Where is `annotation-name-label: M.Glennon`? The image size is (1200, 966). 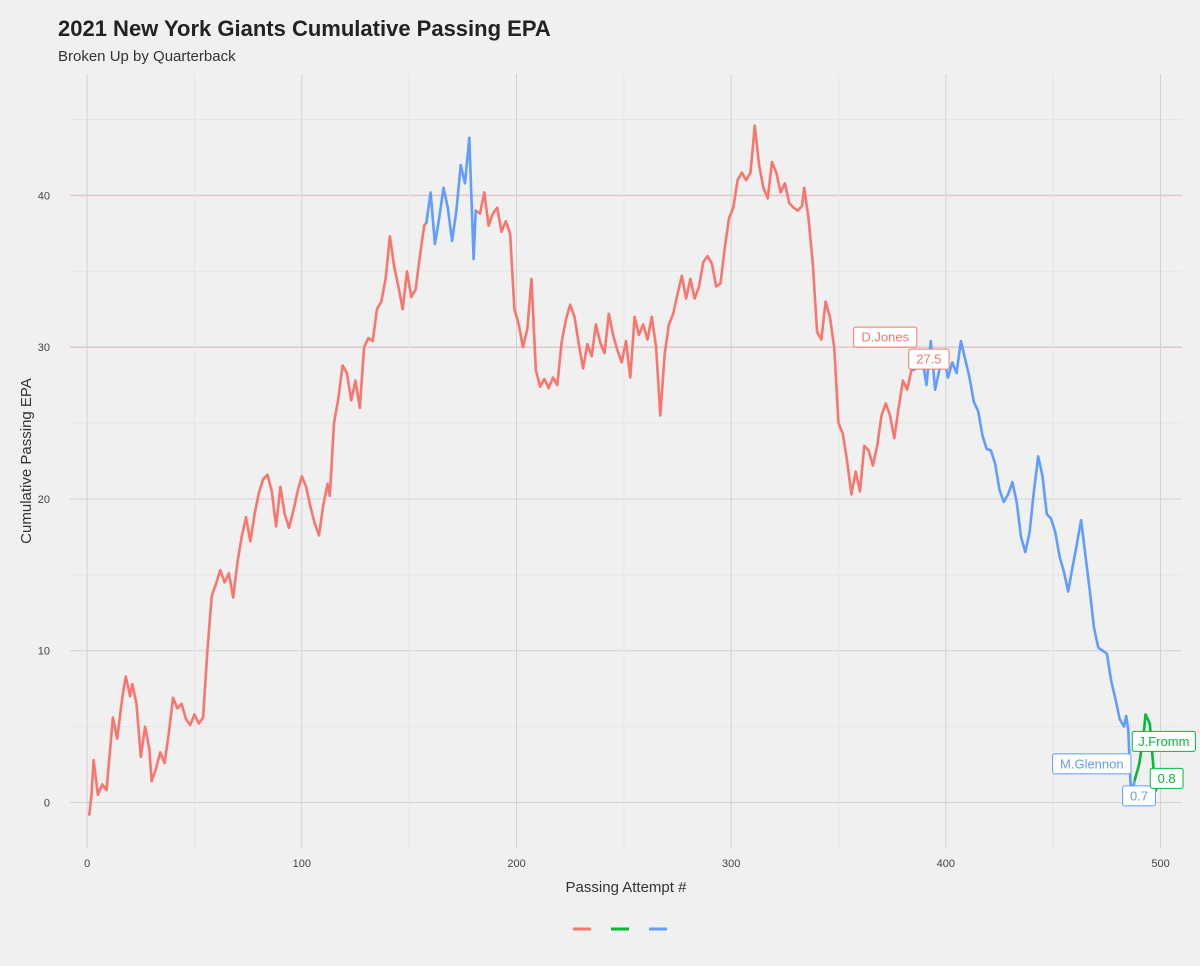
annotation-name-label: M.Glennon is located at coordinates (1092, 763).